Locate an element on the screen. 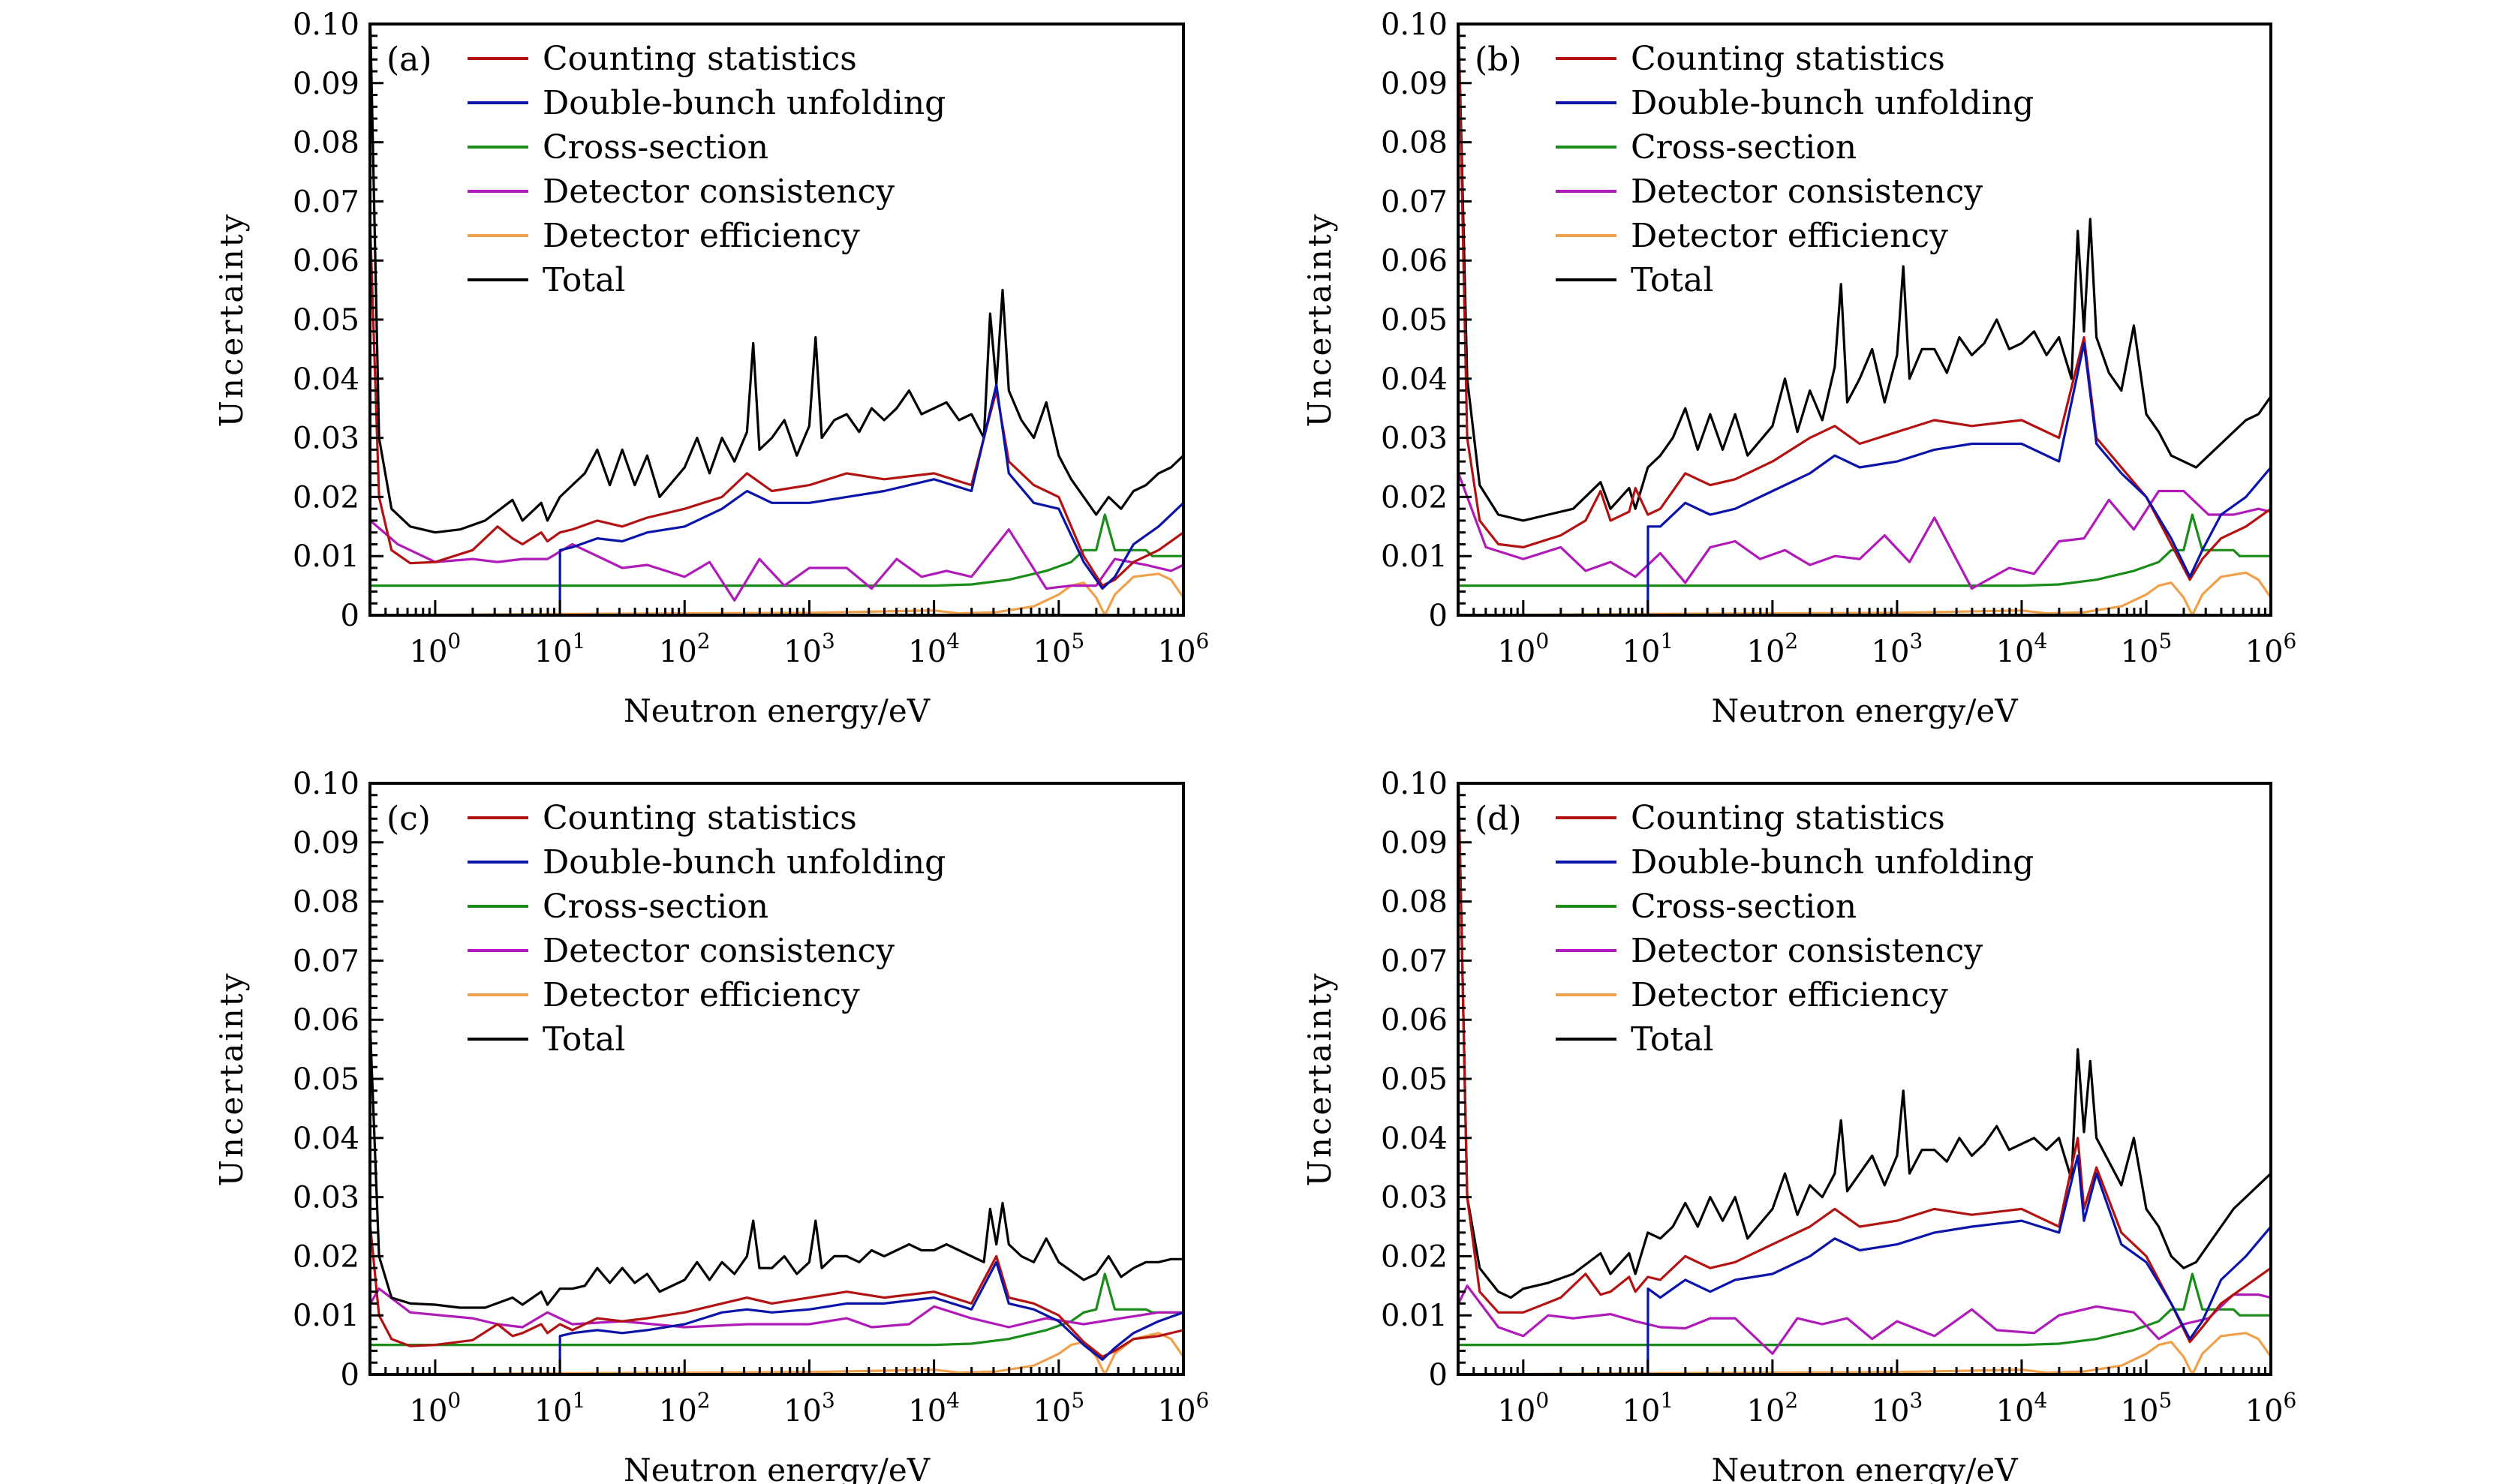 This screenshot has height=1484, width=2511. y-tick-label: 0.05 is located at coordinates (1414, 1079).